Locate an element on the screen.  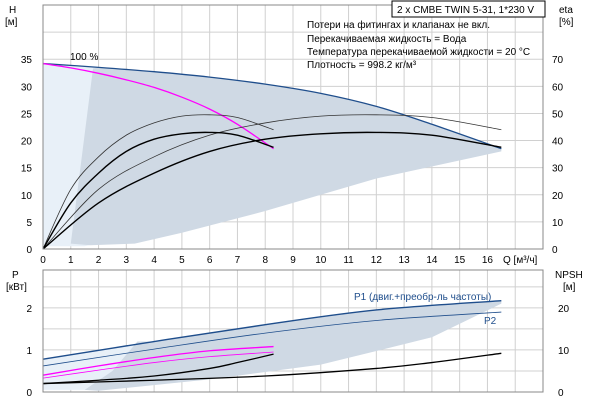
p1-label: P1 (двиг.+преобр-ль частоты) is located at coordinates (422, 297).